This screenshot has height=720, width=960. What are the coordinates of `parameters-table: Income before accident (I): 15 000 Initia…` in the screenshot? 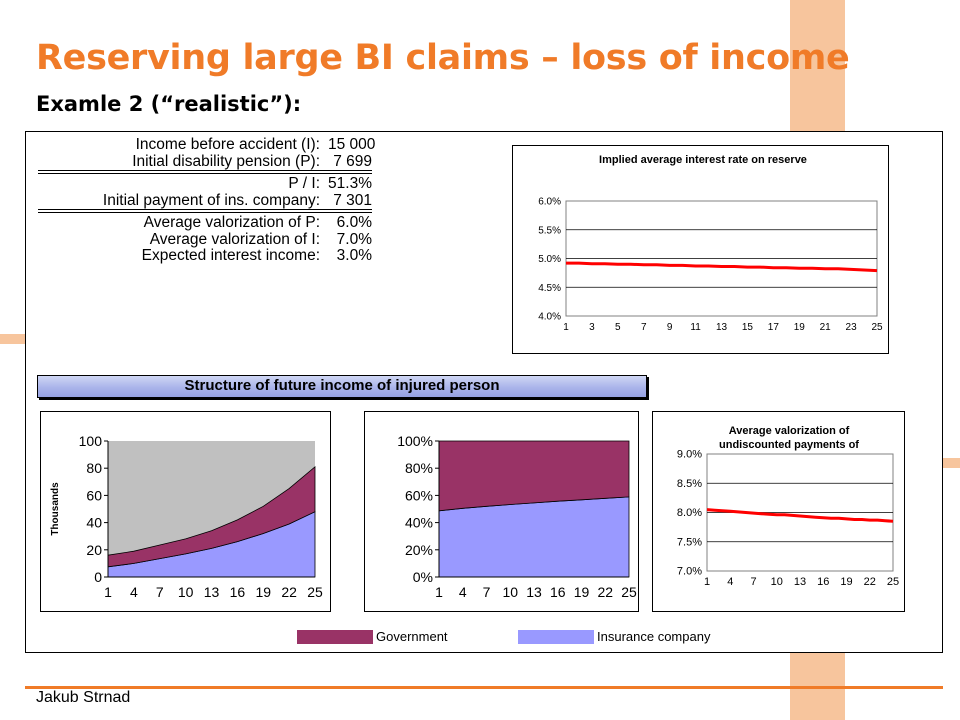 It's located at (207, 200).